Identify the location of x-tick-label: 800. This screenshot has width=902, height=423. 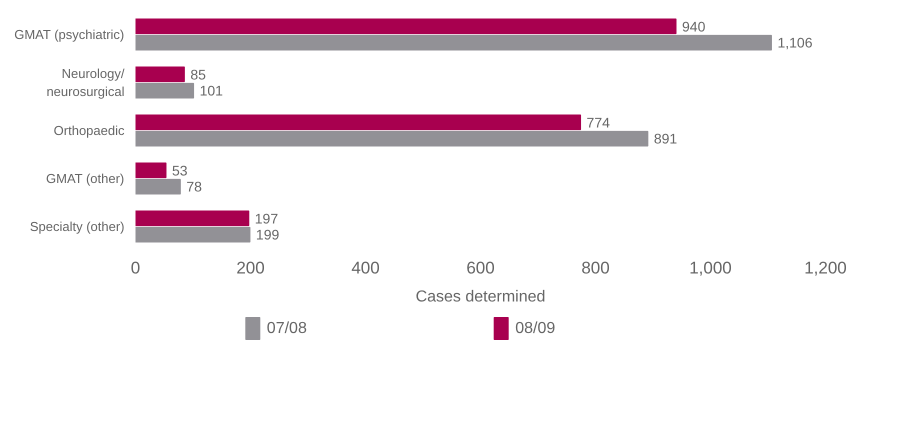
(595, 268).